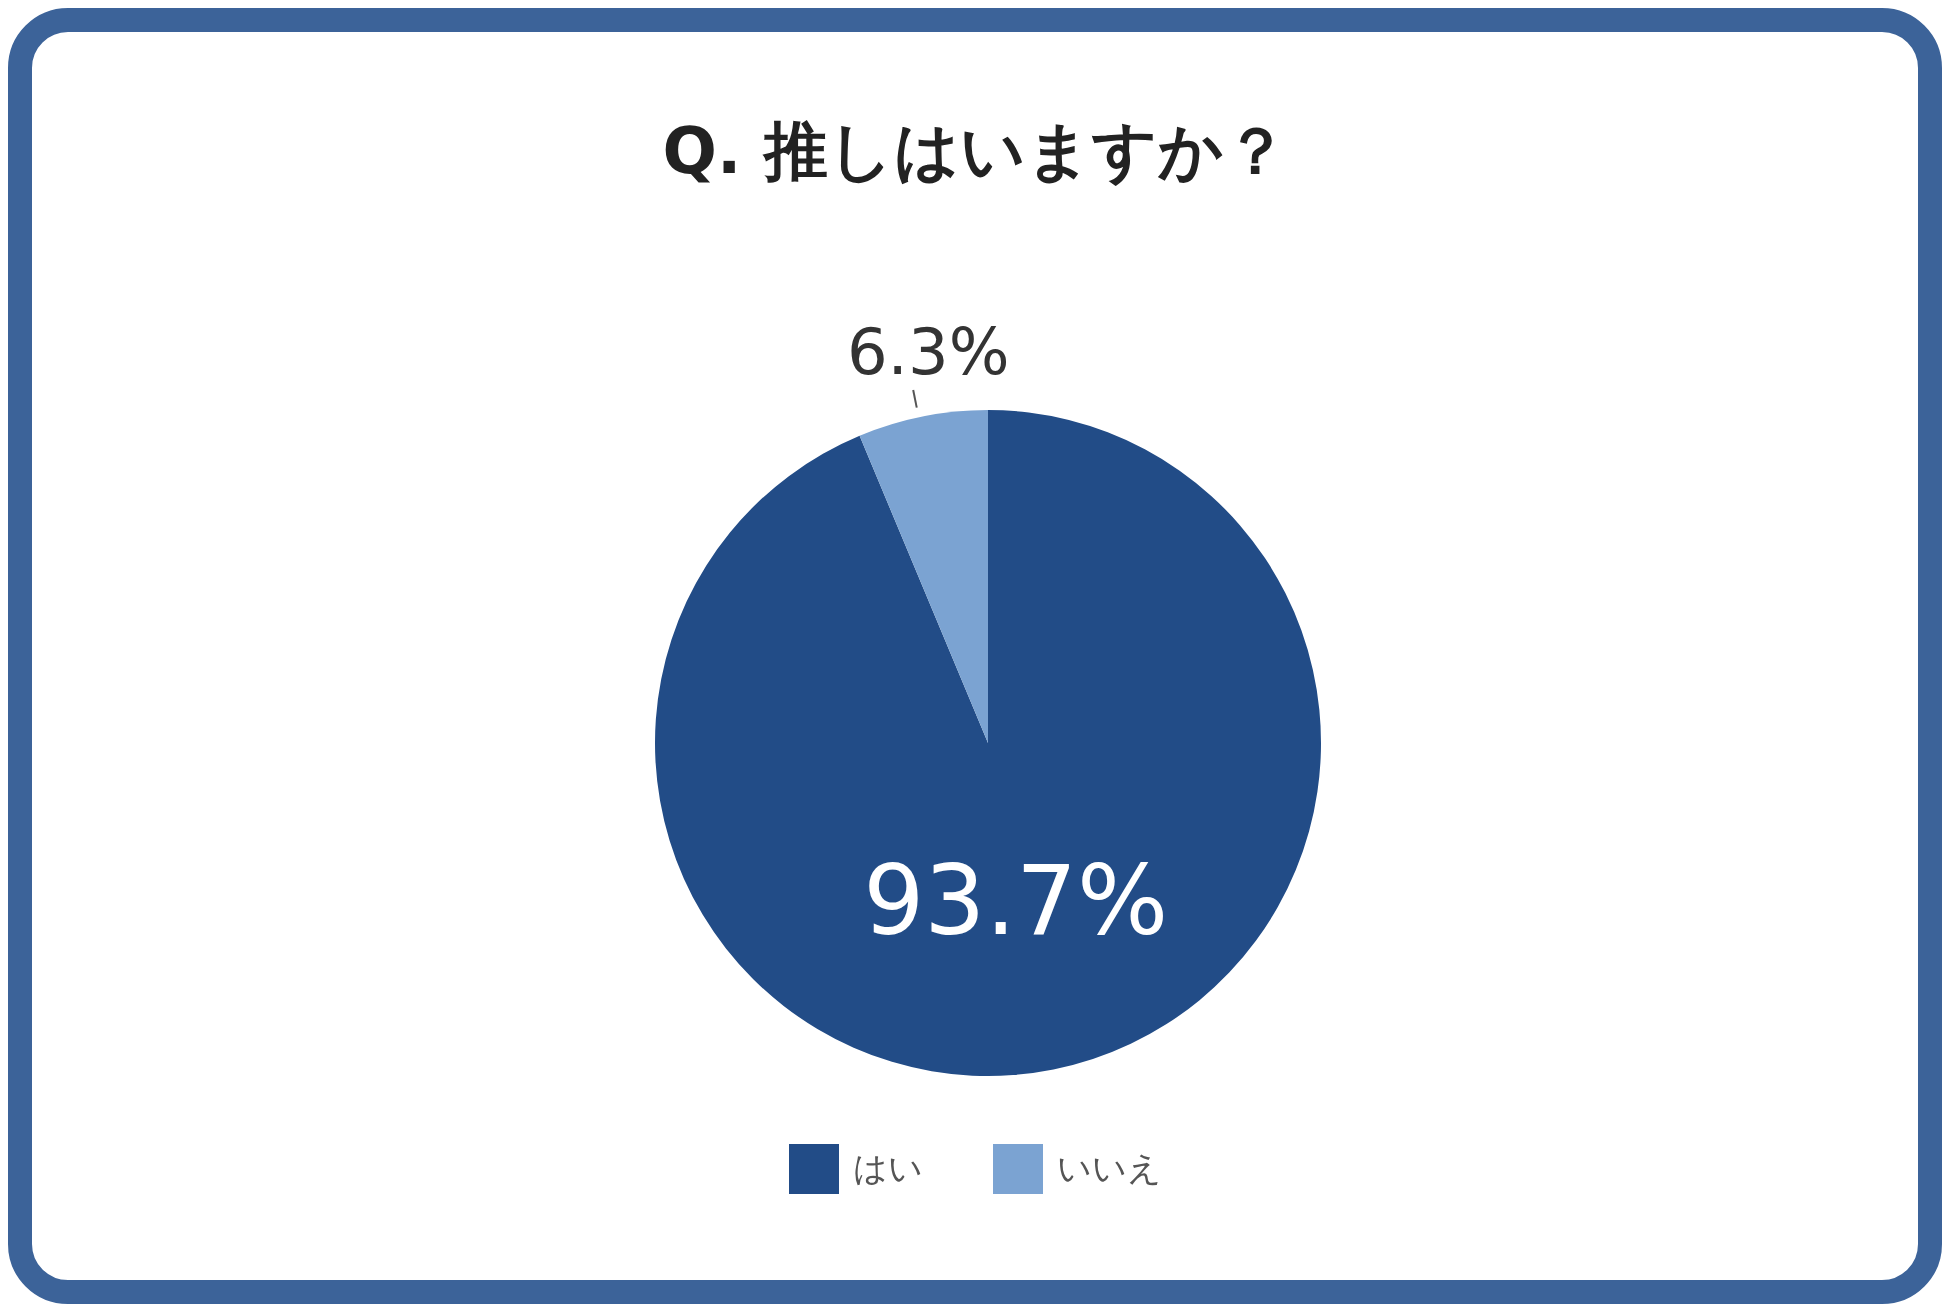 This screenshot has width=1950, height=1312. Describe the element at coordinates (923, 576) in the screenshot. I see `pie-slice` at that location.